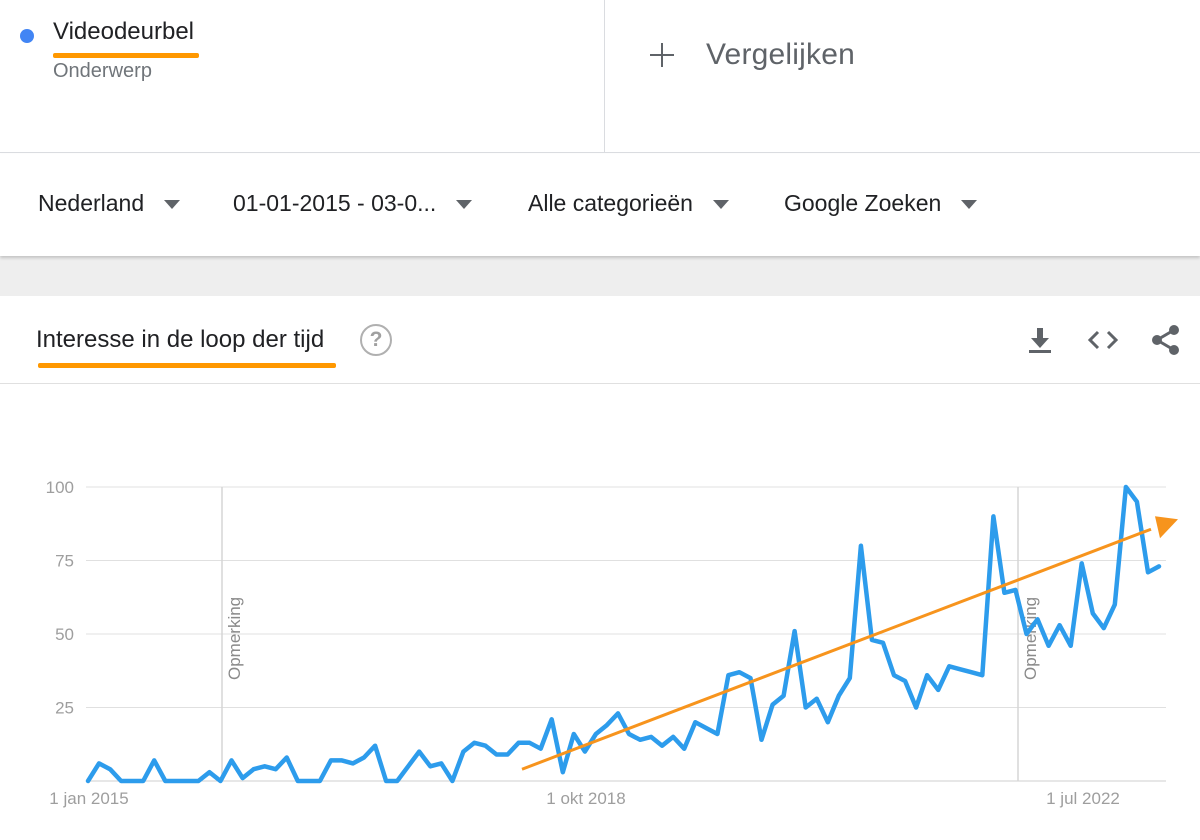  What do you see at coordinates (27, 36) in the screenshot?
I see `series-color-dot` at bounding box center [27, 36].